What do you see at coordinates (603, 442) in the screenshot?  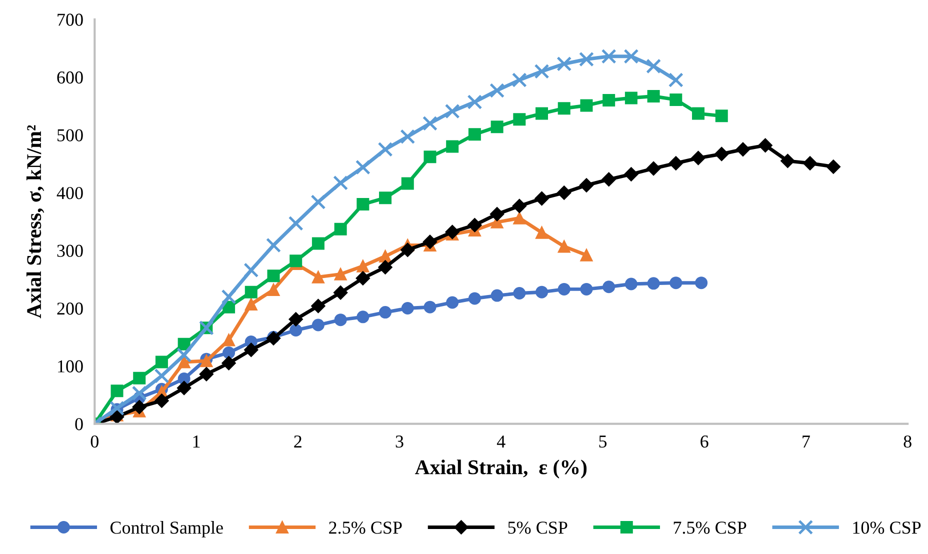 I see `x-tick-label: 5` at bounding box center [603, 442].